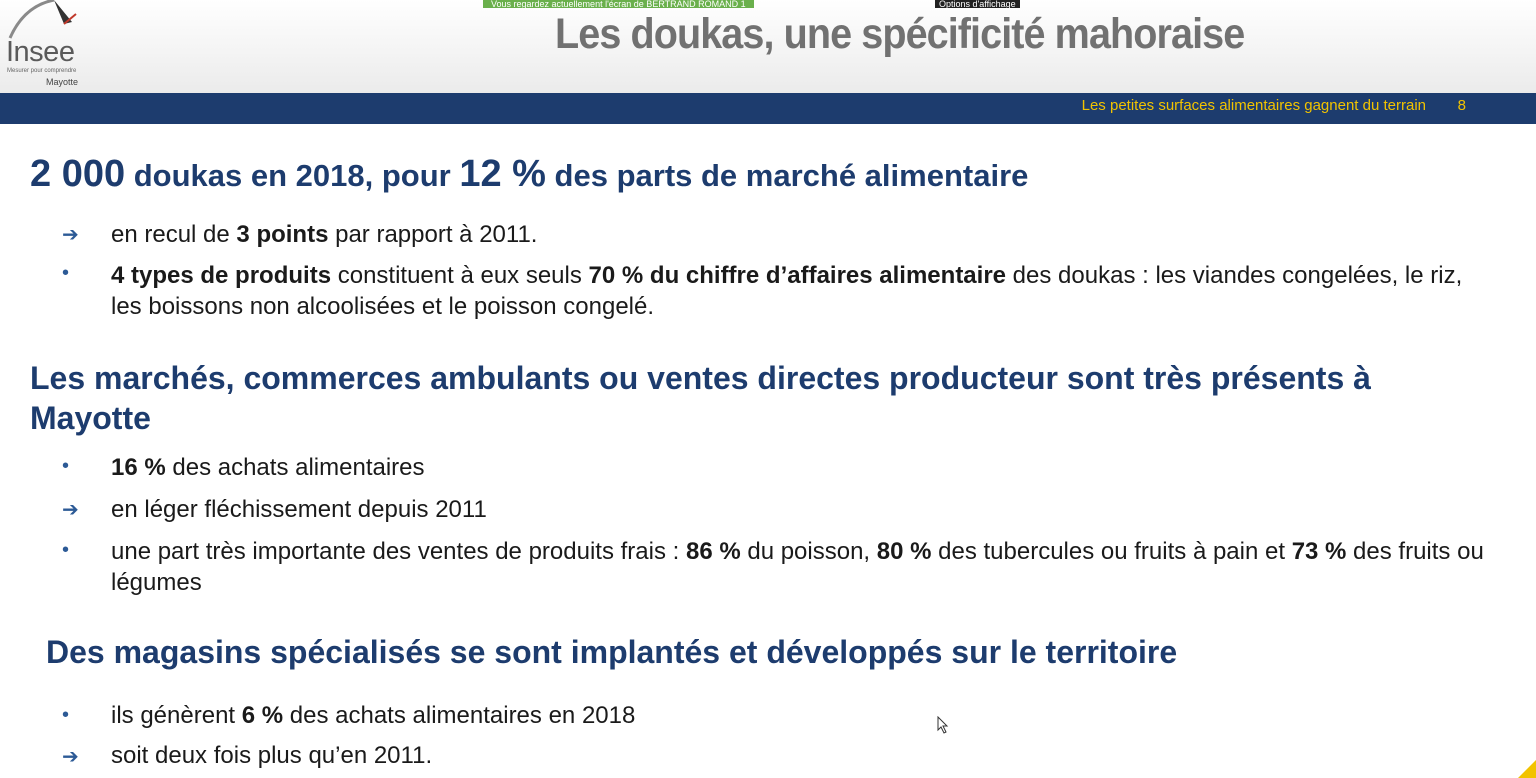 The height and width of the screenshot is (778, 1536). Describe the element at coordinates (78, 174) in the screenshot. I see `doukas-count: 2 000` at that location.